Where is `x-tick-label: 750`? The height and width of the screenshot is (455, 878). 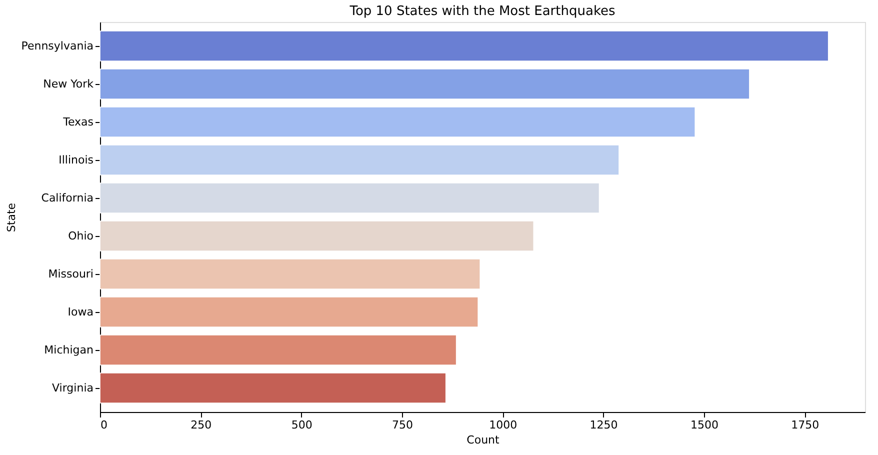 x-tick-label: 750 is located at coordinates (402, 425).